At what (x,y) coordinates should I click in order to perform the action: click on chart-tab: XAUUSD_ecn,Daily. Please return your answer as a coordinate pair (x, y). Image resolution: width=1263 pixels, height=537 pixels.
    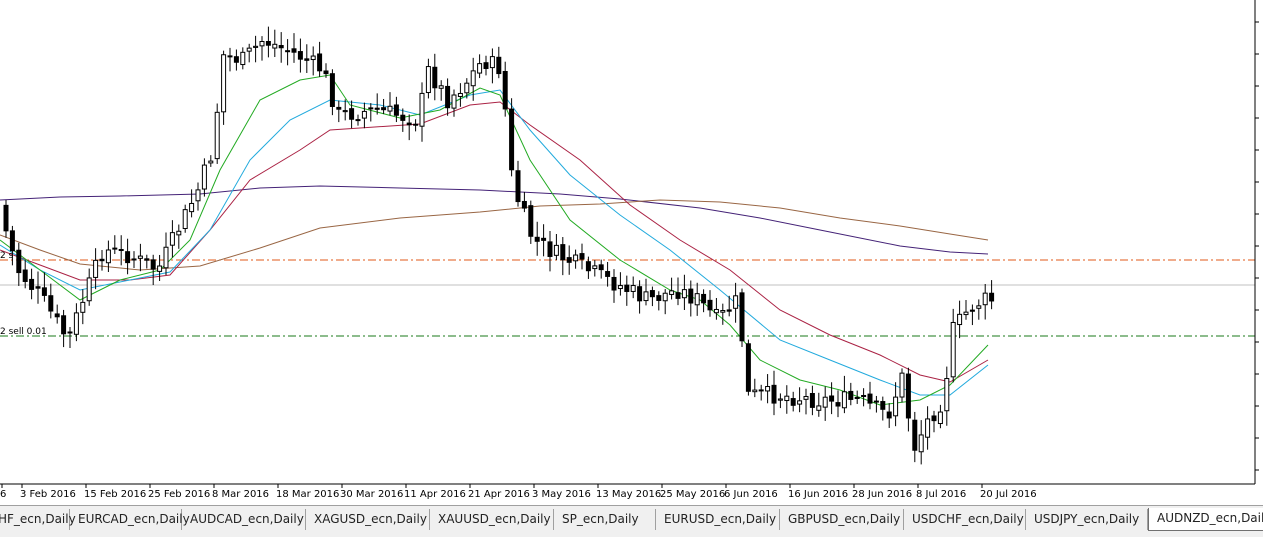
    Looking at the image, I should click on (492, 519).